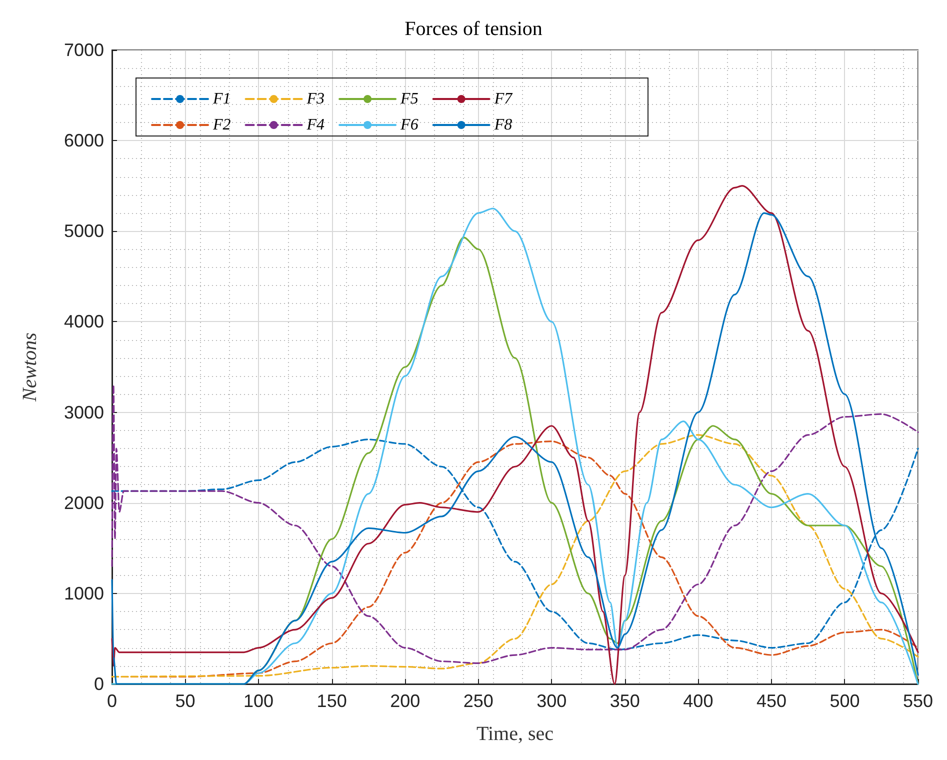  I want to click on x-tick-label: 450, so click(771, 701).